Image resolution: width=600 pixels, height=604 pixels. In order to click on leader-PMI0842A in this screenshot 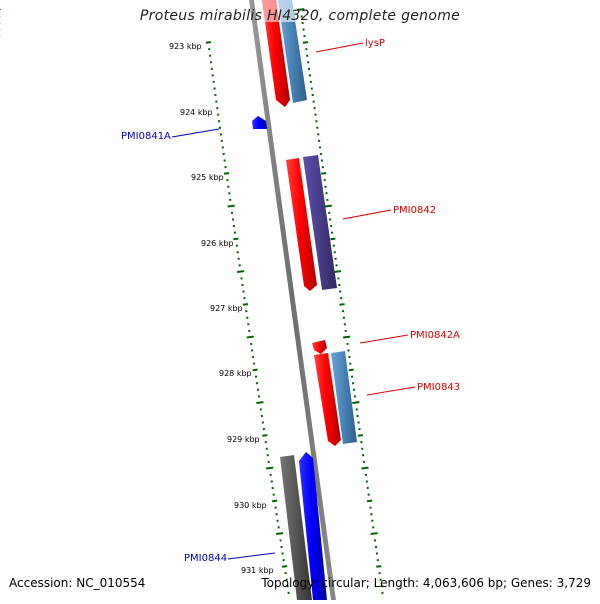, I will do `click(384, 339)`.